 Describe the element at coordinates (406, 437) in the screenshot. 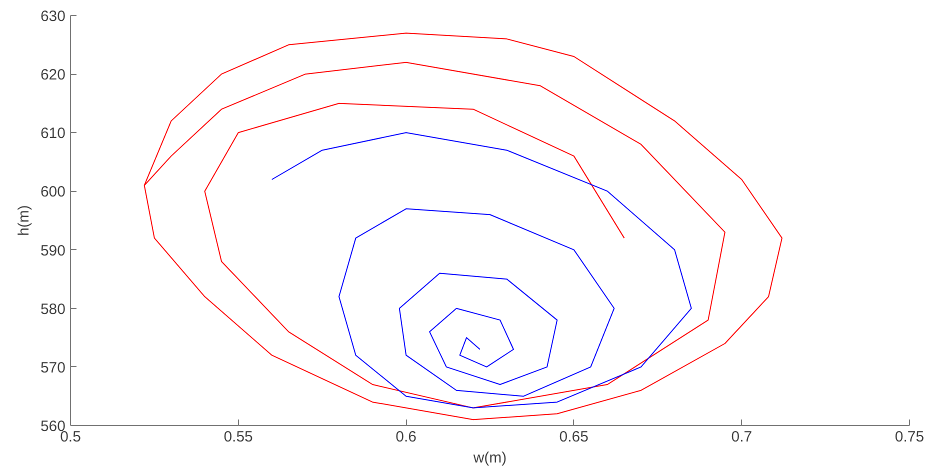

I see `x-tick-label: 0.6` at that location.